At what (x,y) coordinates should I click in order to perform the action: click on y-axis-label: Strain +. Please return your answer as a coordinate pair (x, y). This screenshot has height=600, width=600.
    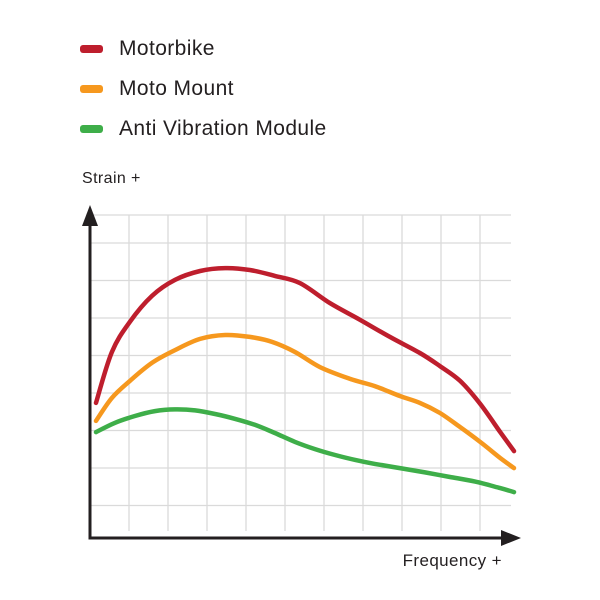
    Looking at the image, I should click on (111, 178).